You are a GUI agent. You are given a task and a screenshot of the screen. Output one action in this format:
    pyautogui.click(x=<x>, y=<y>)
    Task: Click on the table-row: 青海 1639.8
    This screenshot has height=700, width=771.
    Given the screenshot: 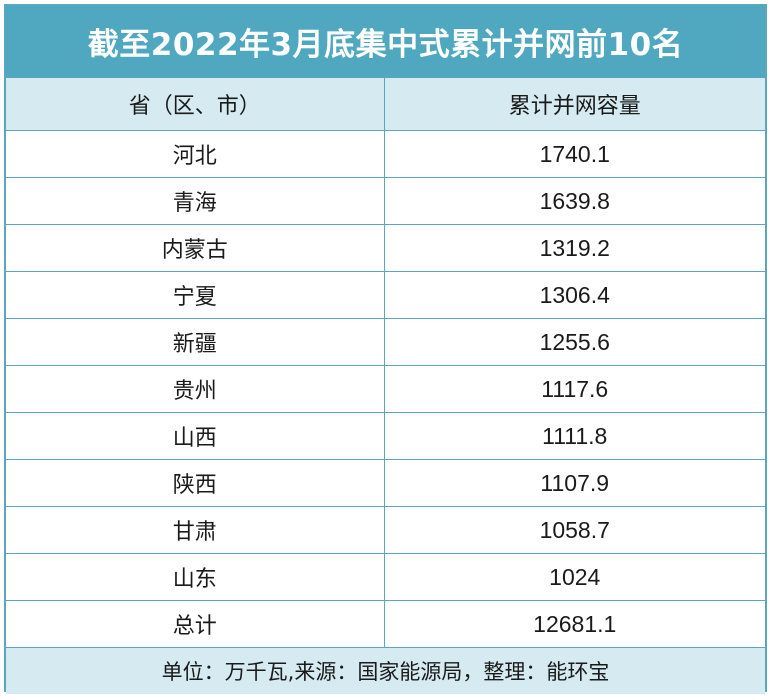 What is the action you would take?
    pyautogui.click(x=385, y=201)
    